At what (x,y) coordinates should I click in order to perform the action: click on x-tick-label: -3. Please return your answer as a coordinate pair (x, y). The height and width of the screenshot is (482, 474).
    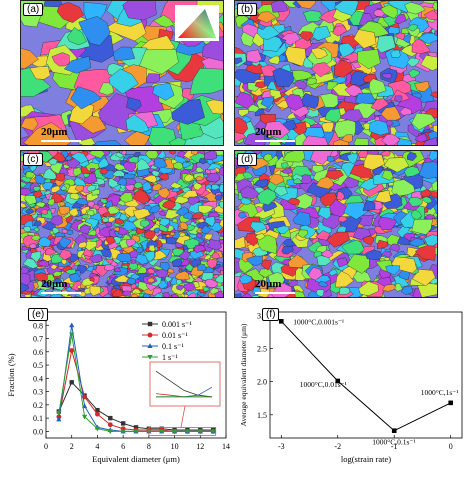
    Looking at the image, I should click on (281, 446).